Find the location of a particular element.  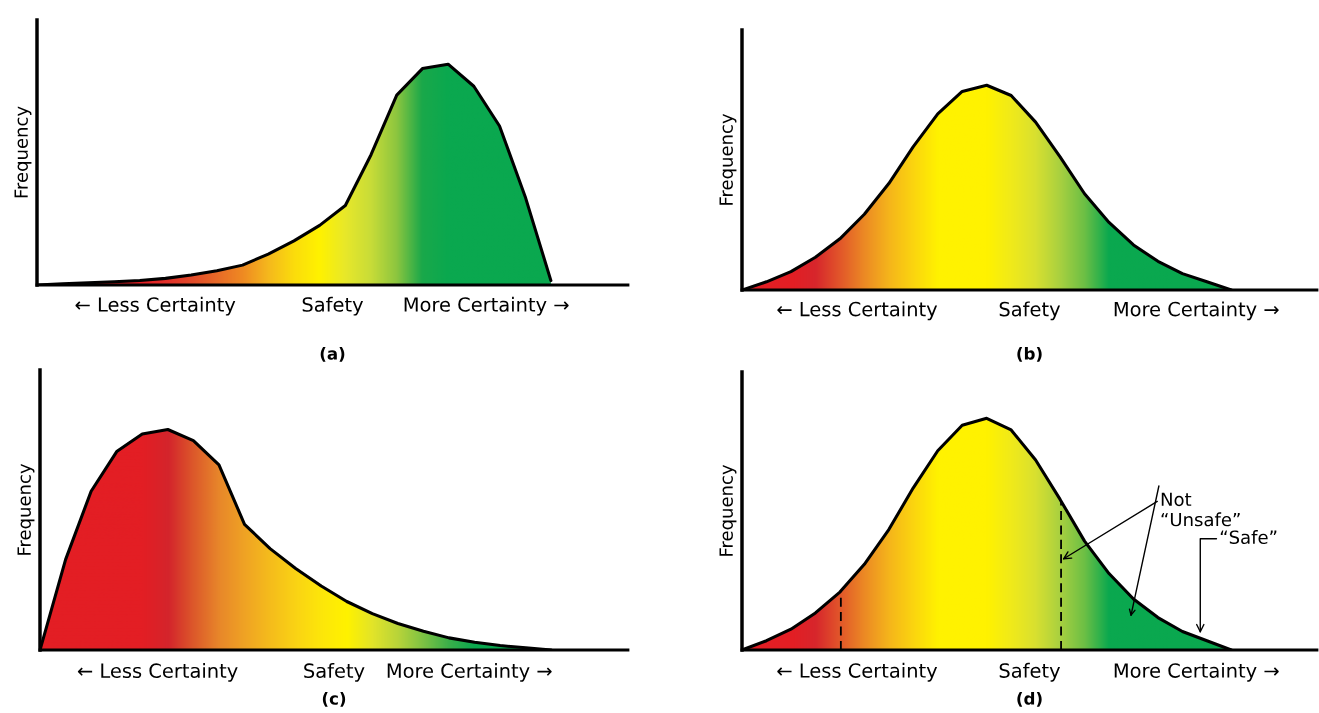

text: (c) is located at coordinates (334, 699).